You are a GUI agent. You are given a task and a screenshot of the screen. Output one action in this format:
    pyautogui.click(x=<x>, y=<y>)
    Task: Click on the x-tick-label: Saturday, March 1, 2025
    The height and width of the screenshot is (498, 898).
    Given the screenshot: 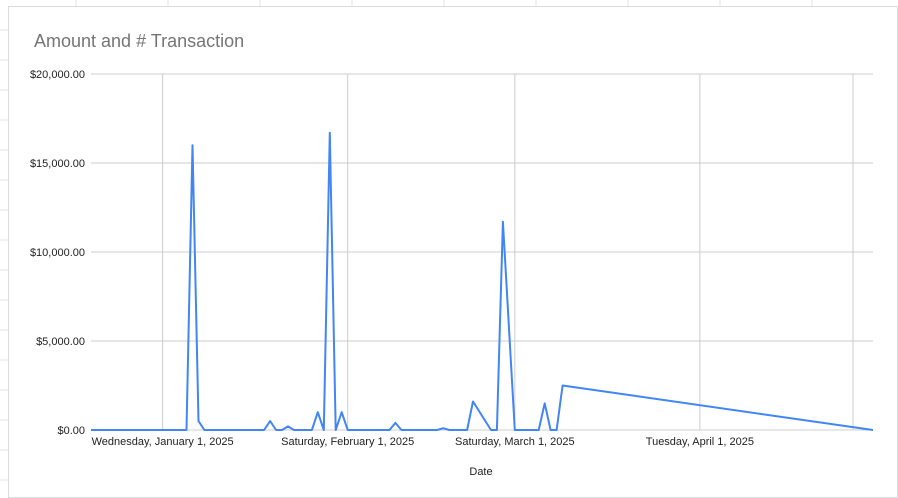 What is the action you would take?
    pyautogui.click(x=515, y=442)
    